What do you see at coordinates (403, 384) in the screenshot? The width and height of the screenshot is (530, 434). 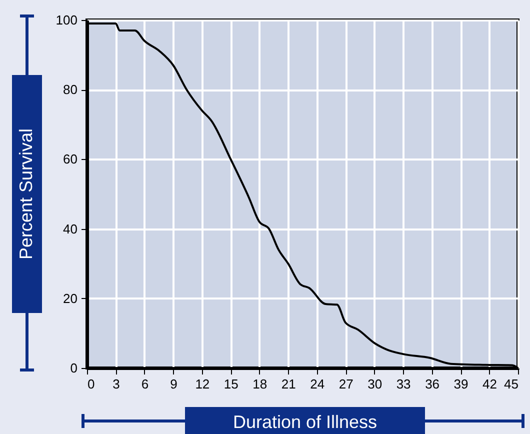 I see `x-tick-label: 33` at bounding box center [403, 384].